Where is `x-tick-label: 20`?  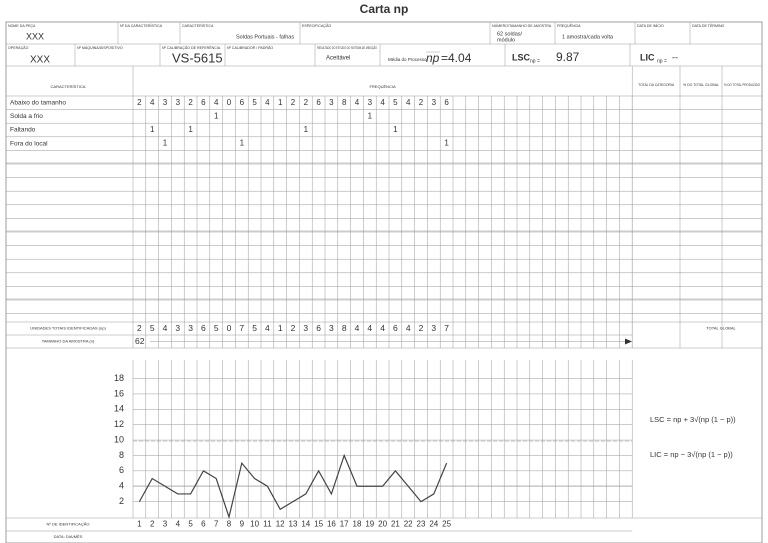 x-tick-label: 20 is located at coordinates (382, 524).